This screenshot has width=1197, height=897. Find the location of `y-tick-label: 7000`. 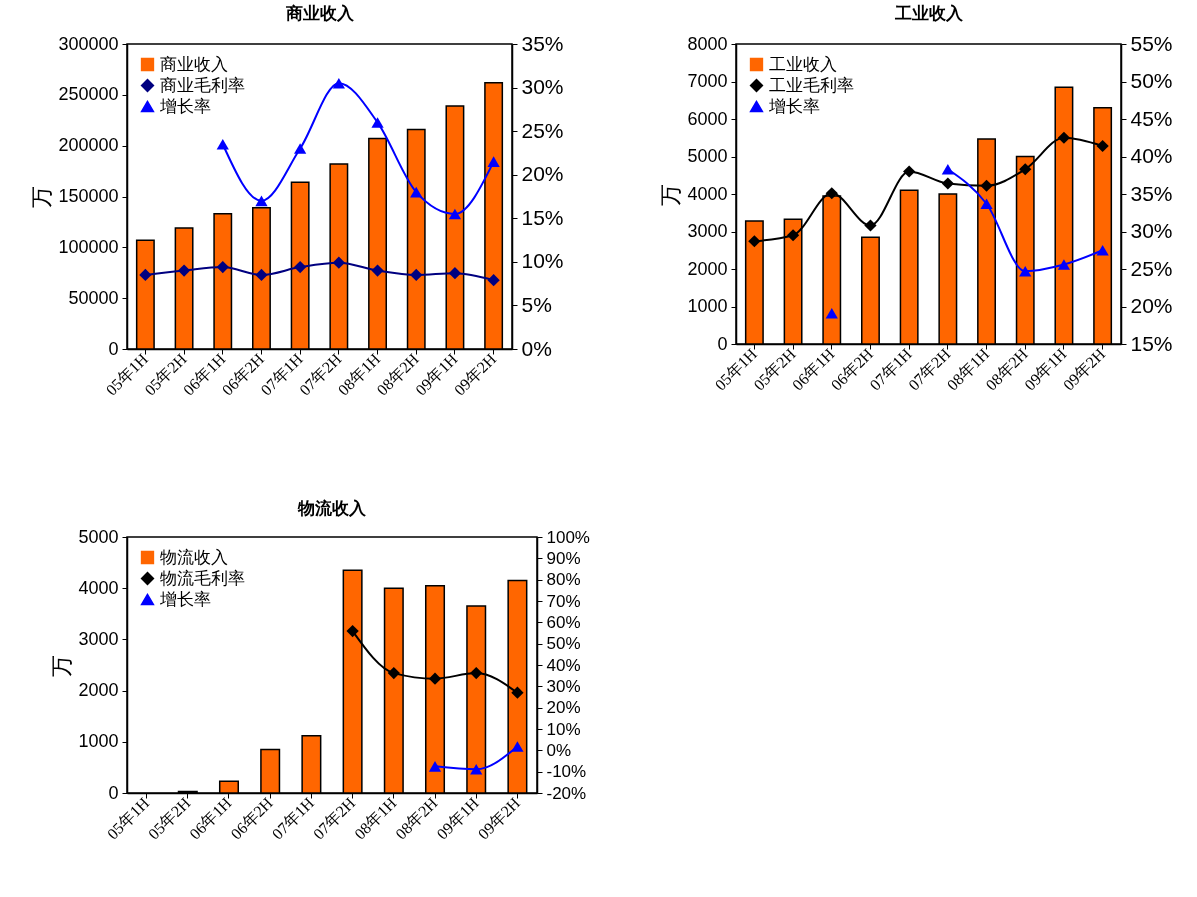

y-tick-label: 7000 is located at coordinates (707, 81).